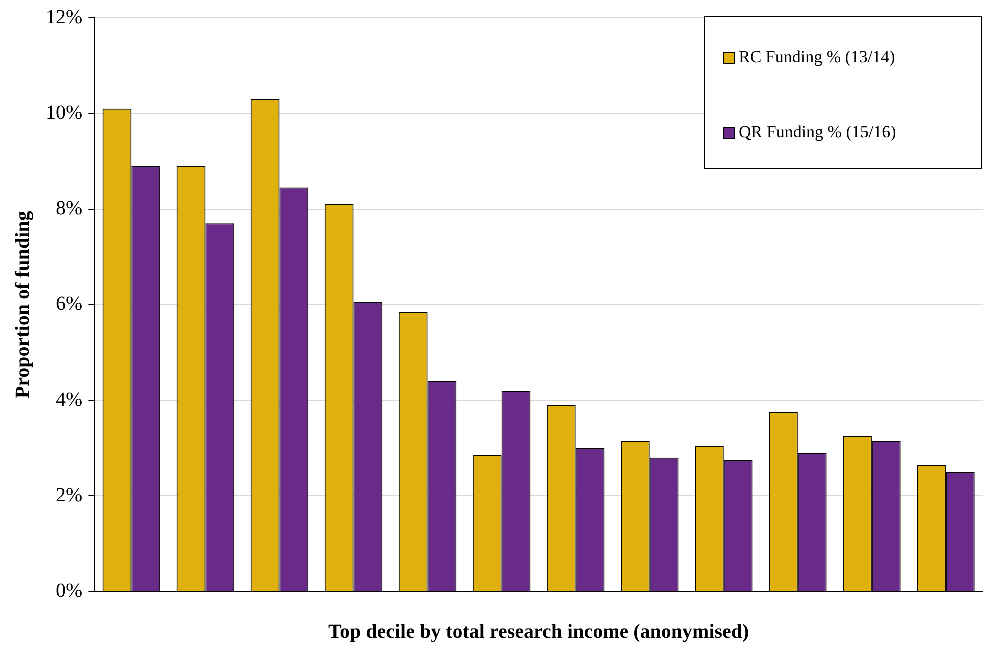 The image size is (985, 645). Describe the element at coordinates (23, 305) in the screenshot. I see `y-axis-title: Proportion of funding` at that location.